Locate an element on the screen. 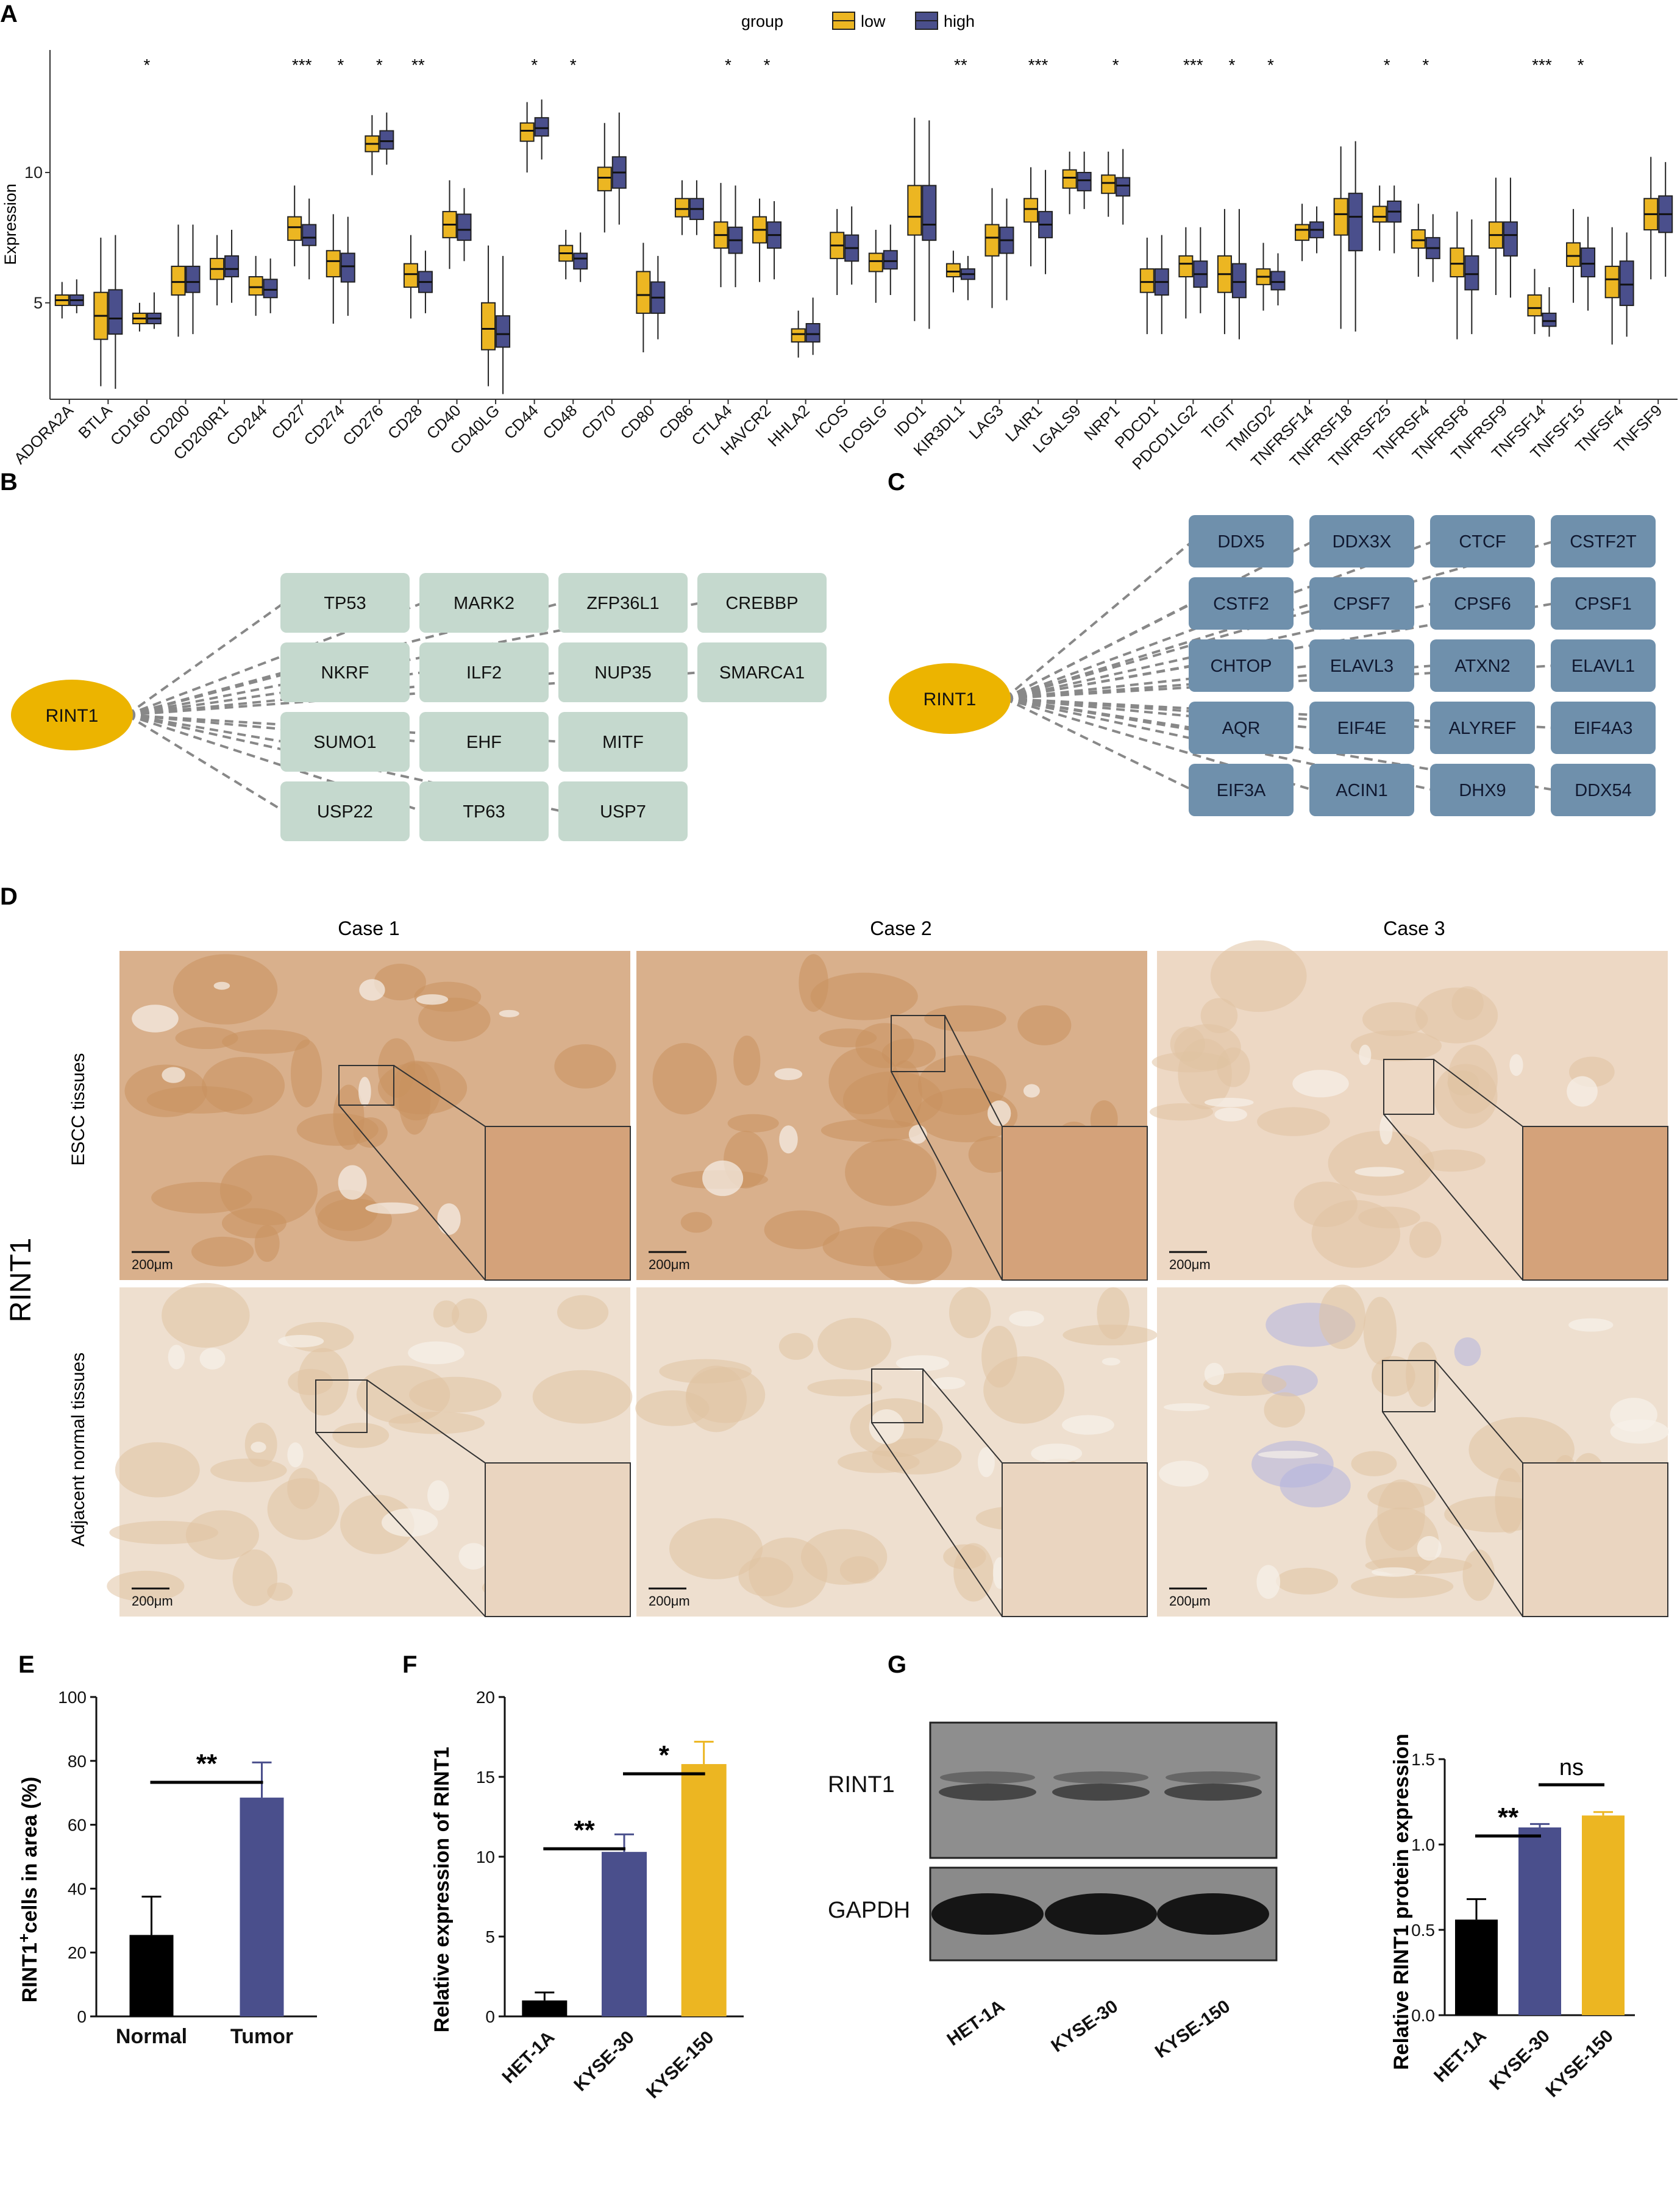  y-tick-label-a: 5 is located at coordinates (38, 303).